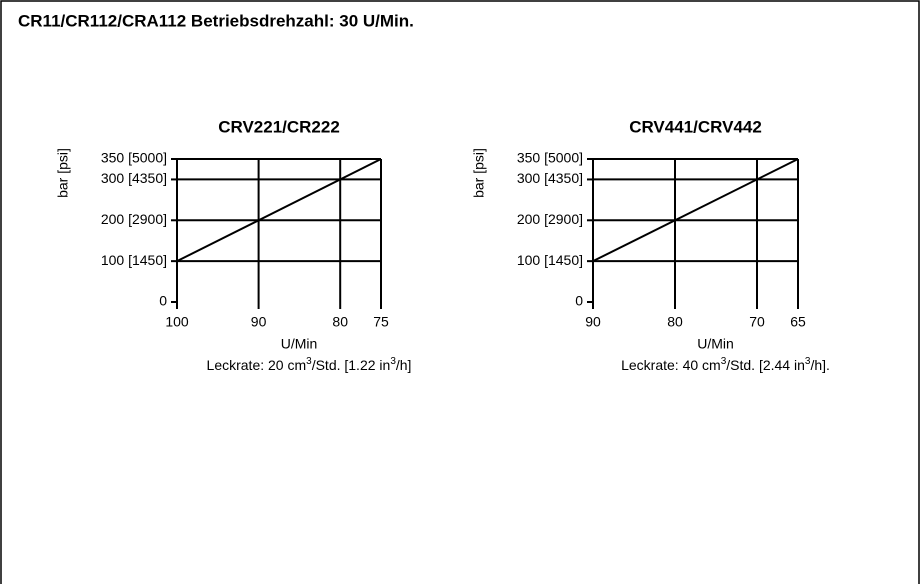 This screenshot has width=921, height=584. What do you see at coordinates (819, 365) in the screenshot?
I see `note-text: /h].` at bounding box center [819, 365].